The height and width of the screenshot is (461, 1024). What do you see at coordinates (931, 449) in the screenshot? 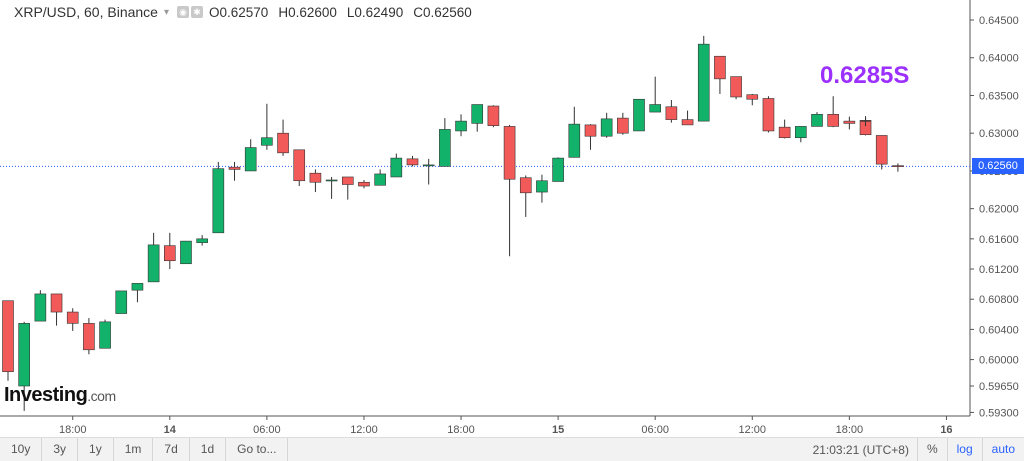
I see `percent-button: %` at bounding box center [931, 449].